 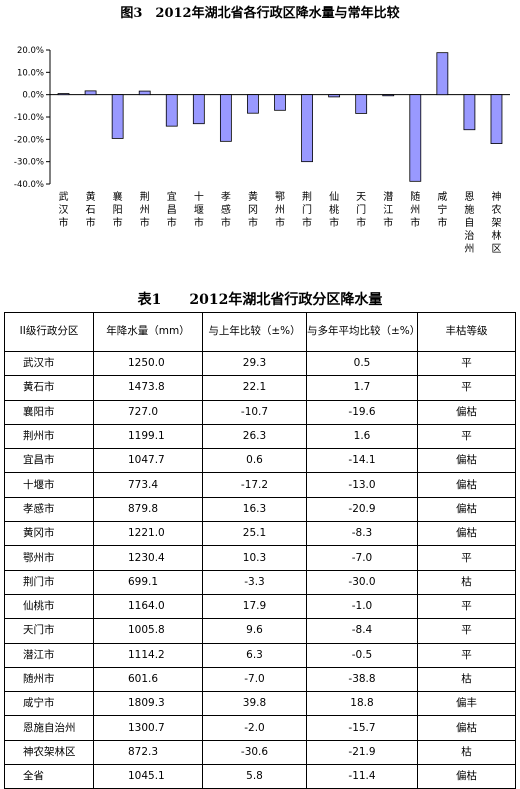 What do you see at coordinates (148, 631) in the screenshot?
I see `precip-cell: 1005.8` at bounding box center [148, 631].